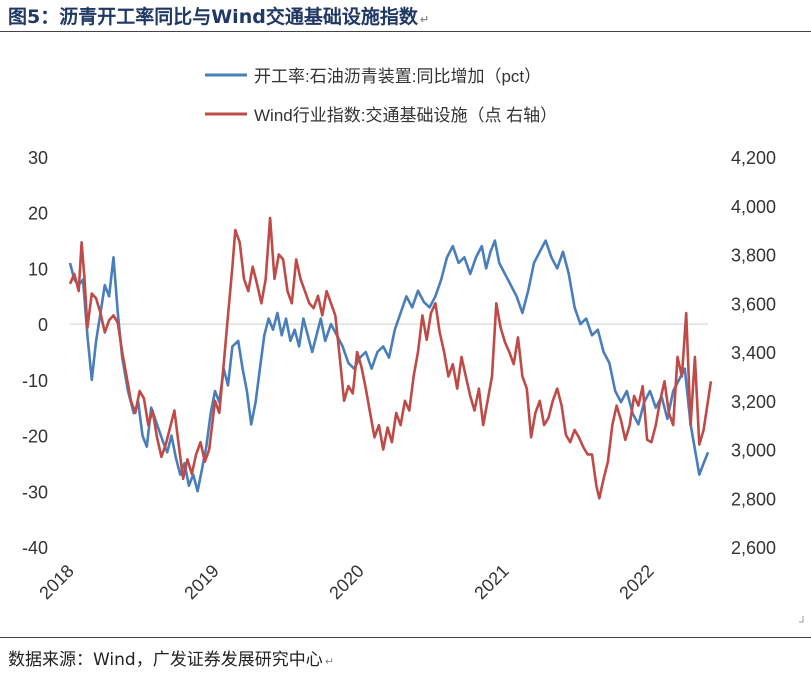 This screenshot has width=811, height=678. What do you see at coordinates (753, 207) in the screenshot?
I see `right-tick-label: 4,000` at bounding box center [753, 207].